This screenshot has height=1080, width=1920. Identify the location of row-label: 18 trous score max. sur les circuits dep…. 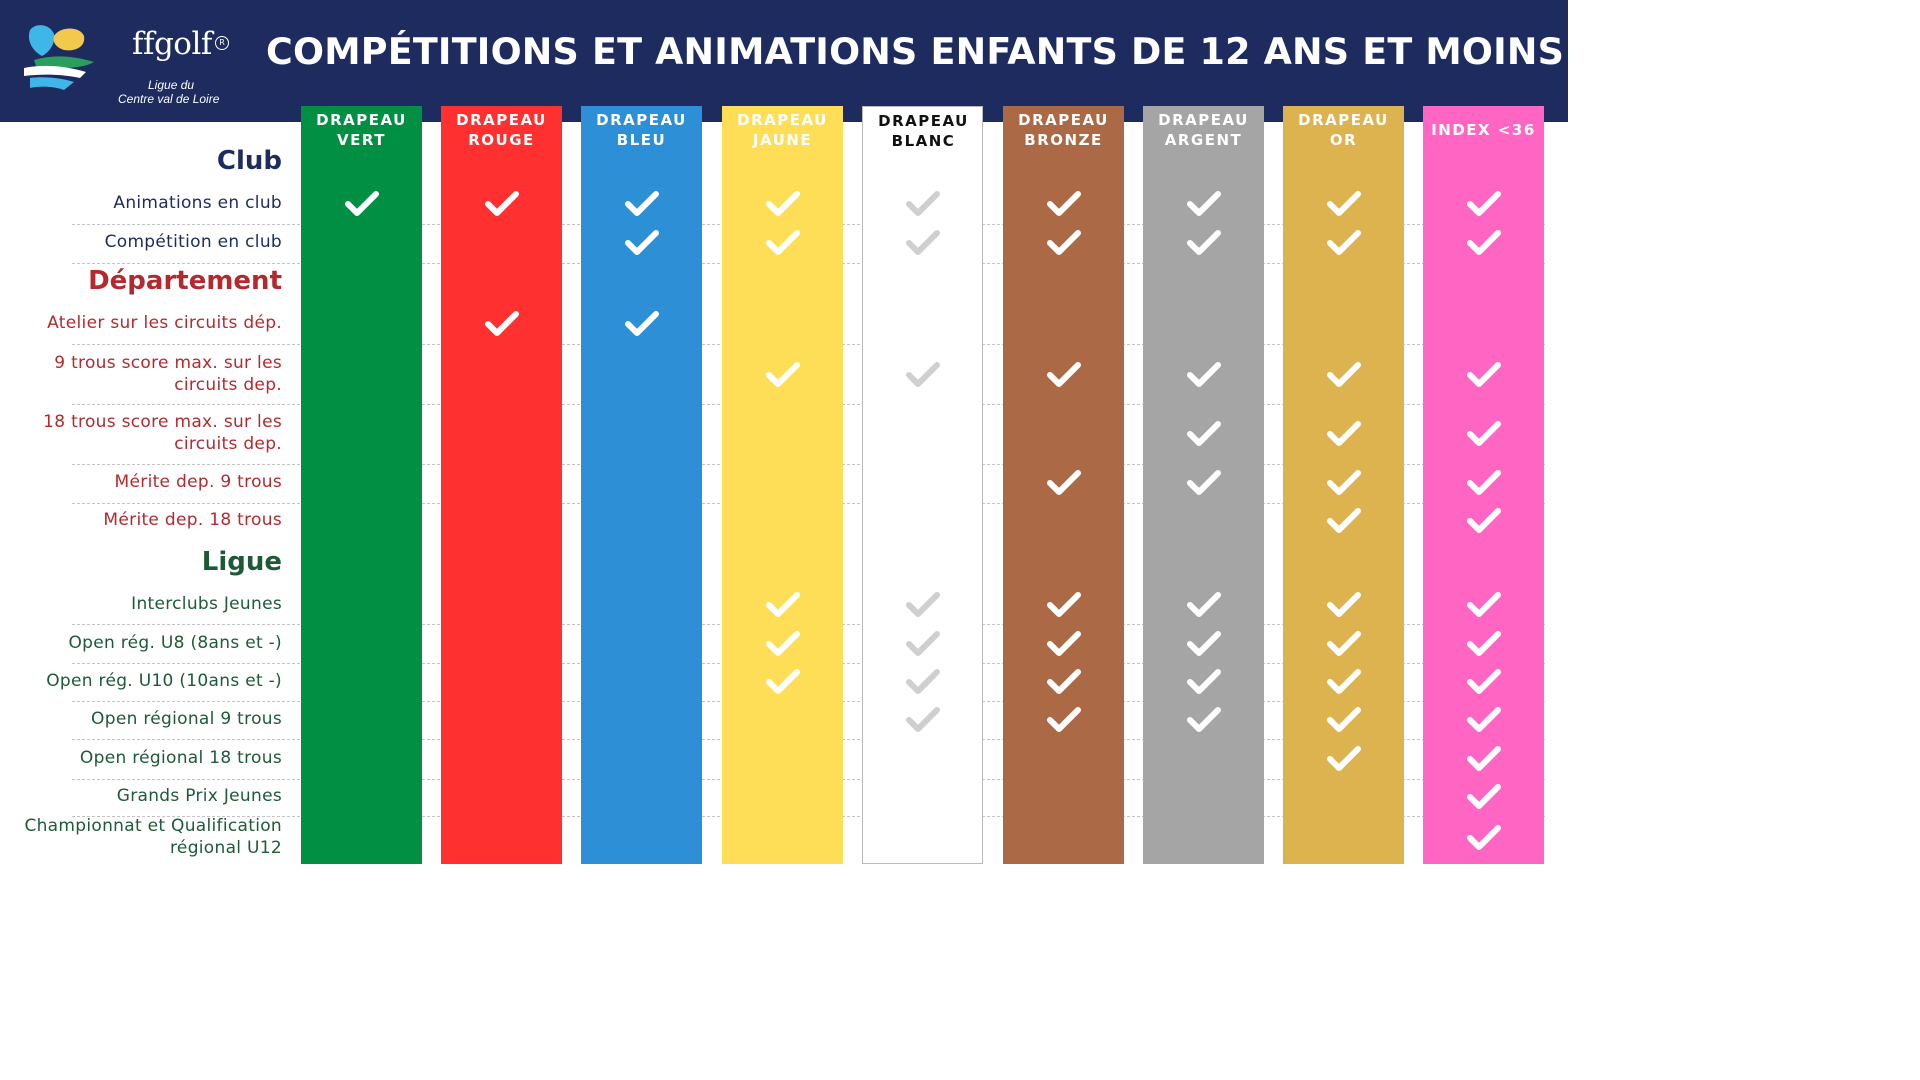
(162, 433).